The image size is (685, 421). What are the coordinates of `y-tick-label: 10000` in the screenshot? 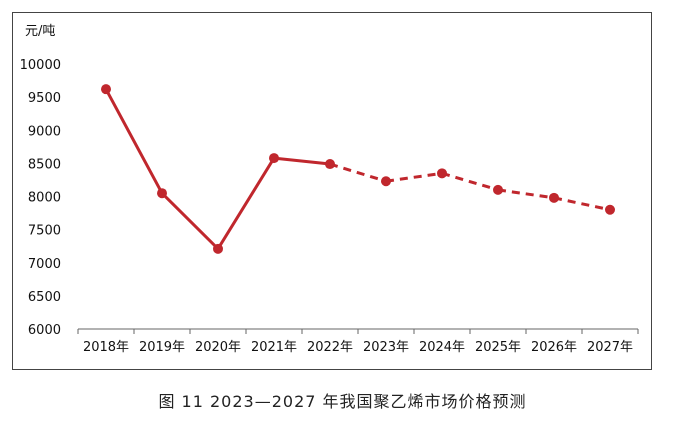 It's located at (40, 65).